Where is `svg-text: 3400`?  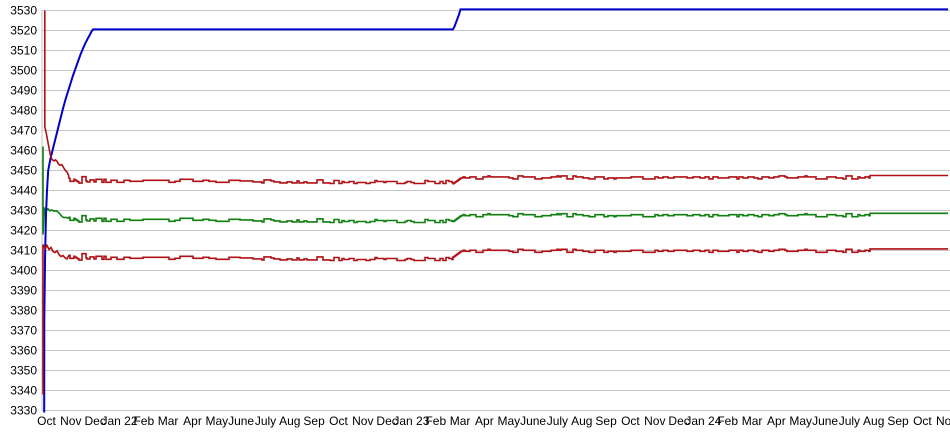
svg-text: 3400 is located at coordinates (23, 270).